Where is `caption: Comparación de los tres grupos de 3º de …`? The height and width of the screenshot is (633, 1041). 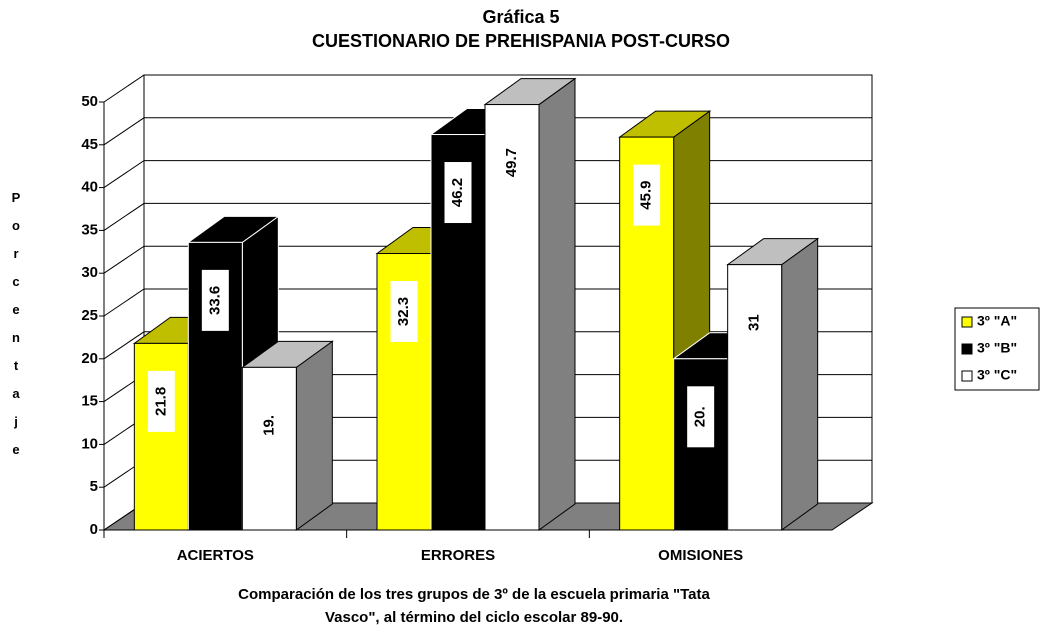
caption: Comparación de los tres grupos de 3º de … is located at coordinates (474, 594).